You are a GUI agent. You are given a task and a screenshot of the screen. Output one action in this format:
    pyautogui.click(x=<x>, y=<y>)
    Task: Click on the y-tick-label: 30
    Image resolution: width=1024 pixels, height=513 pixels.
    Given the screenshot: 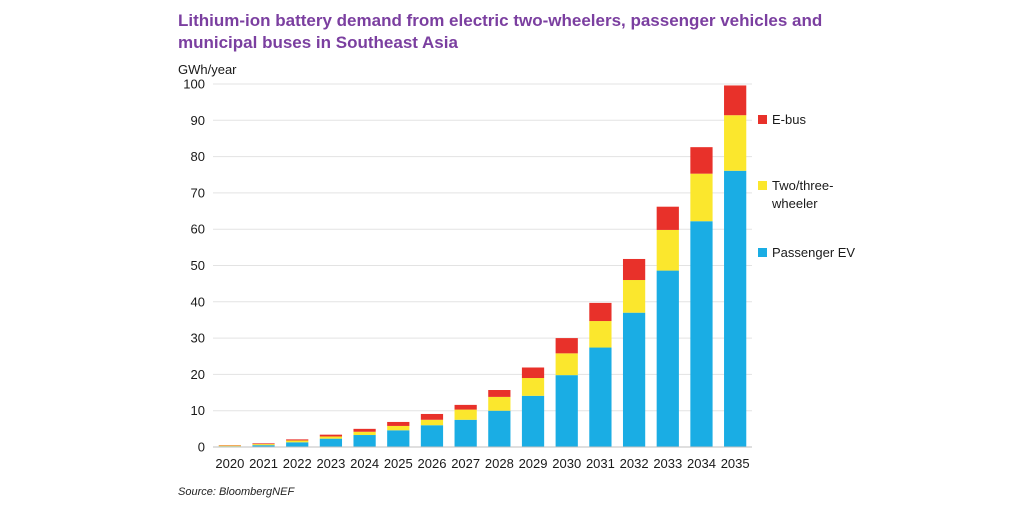 What is the action you would take?
    pyautogui.click(x=198, y=338)
    